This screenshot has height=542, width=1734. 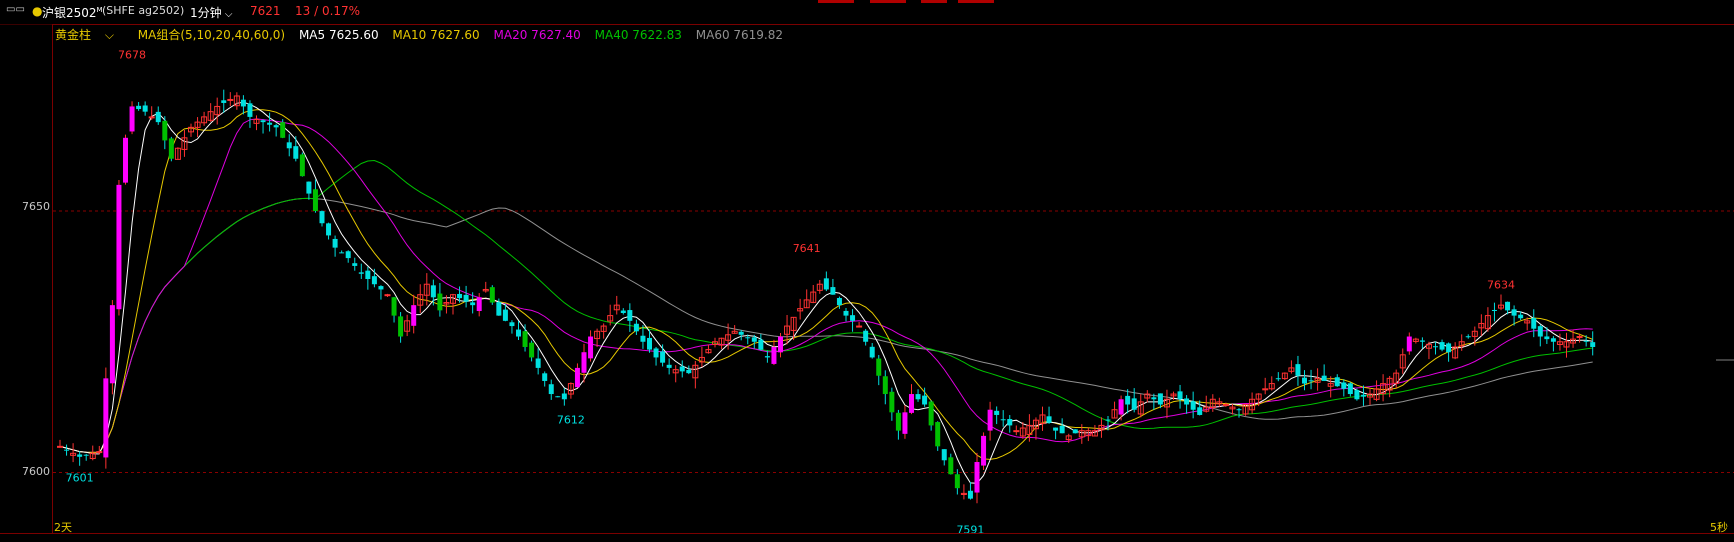 I want to click on price-change: 13 / 0.17%, so click(x=328, y=11).